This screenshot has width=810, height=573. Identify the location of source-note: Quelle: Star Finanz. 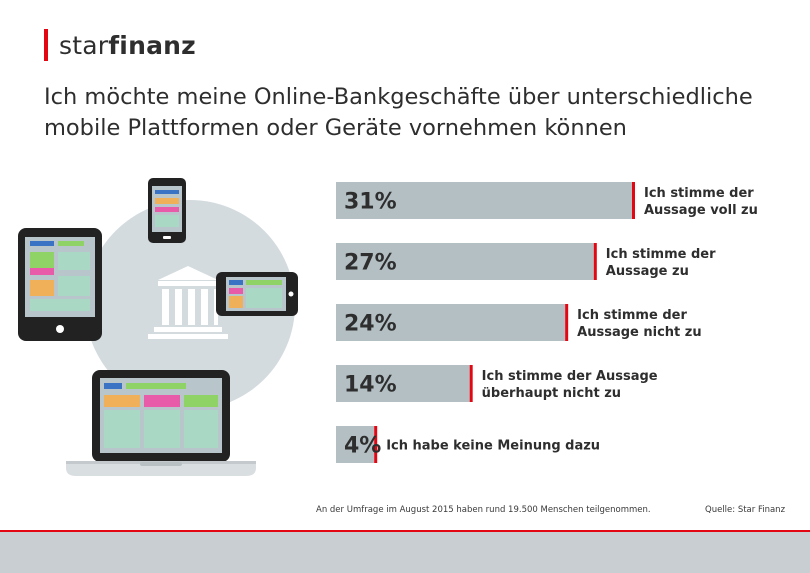
(745, 510).